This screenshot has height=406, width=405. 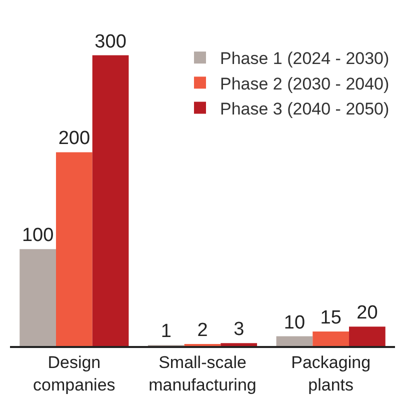 What do you see at coordinates (239, 329) in the screenshot?
I see `data-label: 3` at bounding box center [239, 329].